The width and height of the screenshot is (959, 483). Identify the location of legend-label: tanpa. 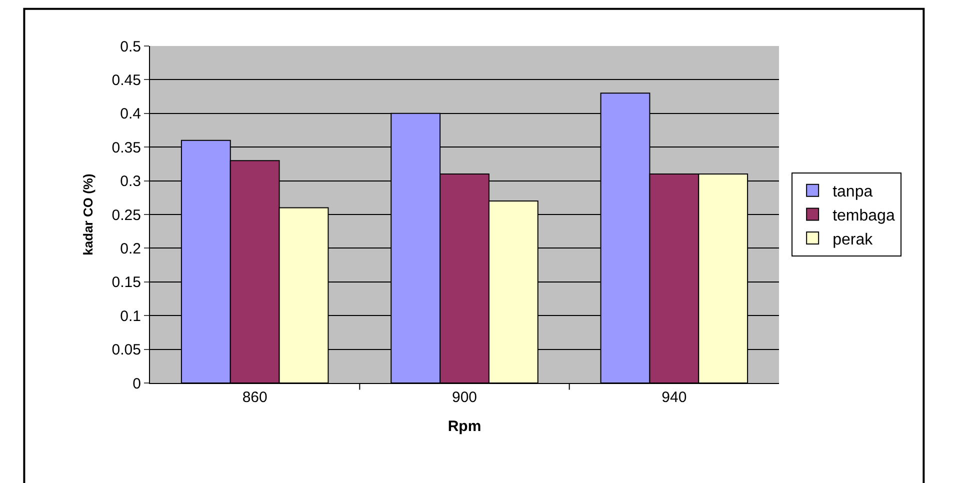
(852, 192).